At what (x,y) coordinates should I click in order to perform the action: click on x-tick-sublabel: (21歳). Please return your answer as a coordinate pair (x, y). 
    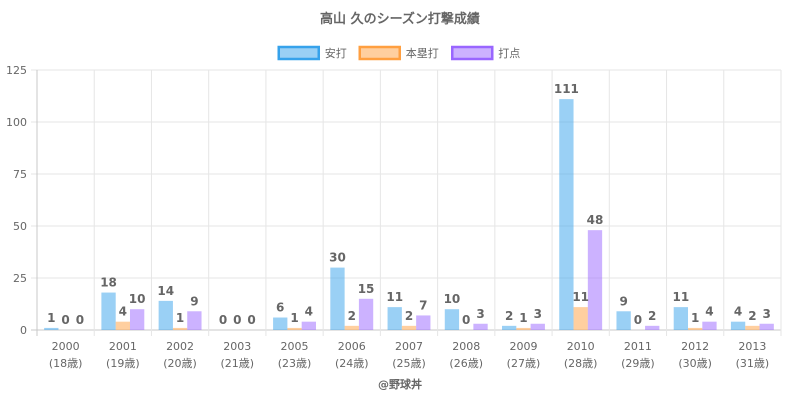
    Looking at the image, I should click on (238, 363).